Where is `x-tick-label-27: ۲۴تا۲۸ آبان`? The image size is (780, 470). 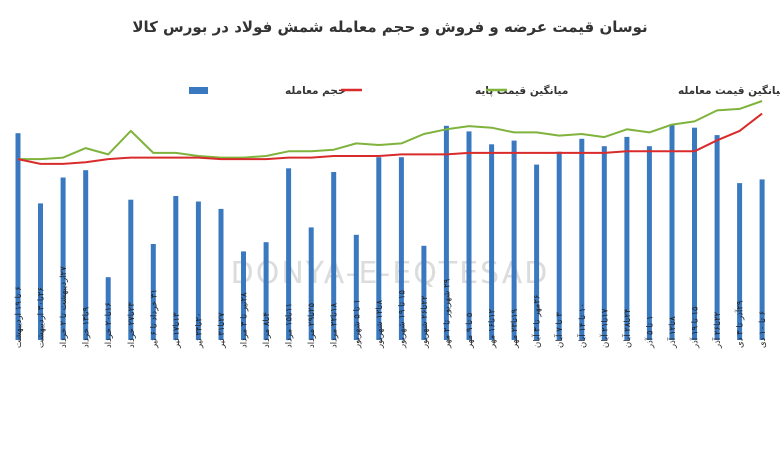 x-tick-label-27: ۲۴تا۲۸ آبان is located at coordinates (627, 328).